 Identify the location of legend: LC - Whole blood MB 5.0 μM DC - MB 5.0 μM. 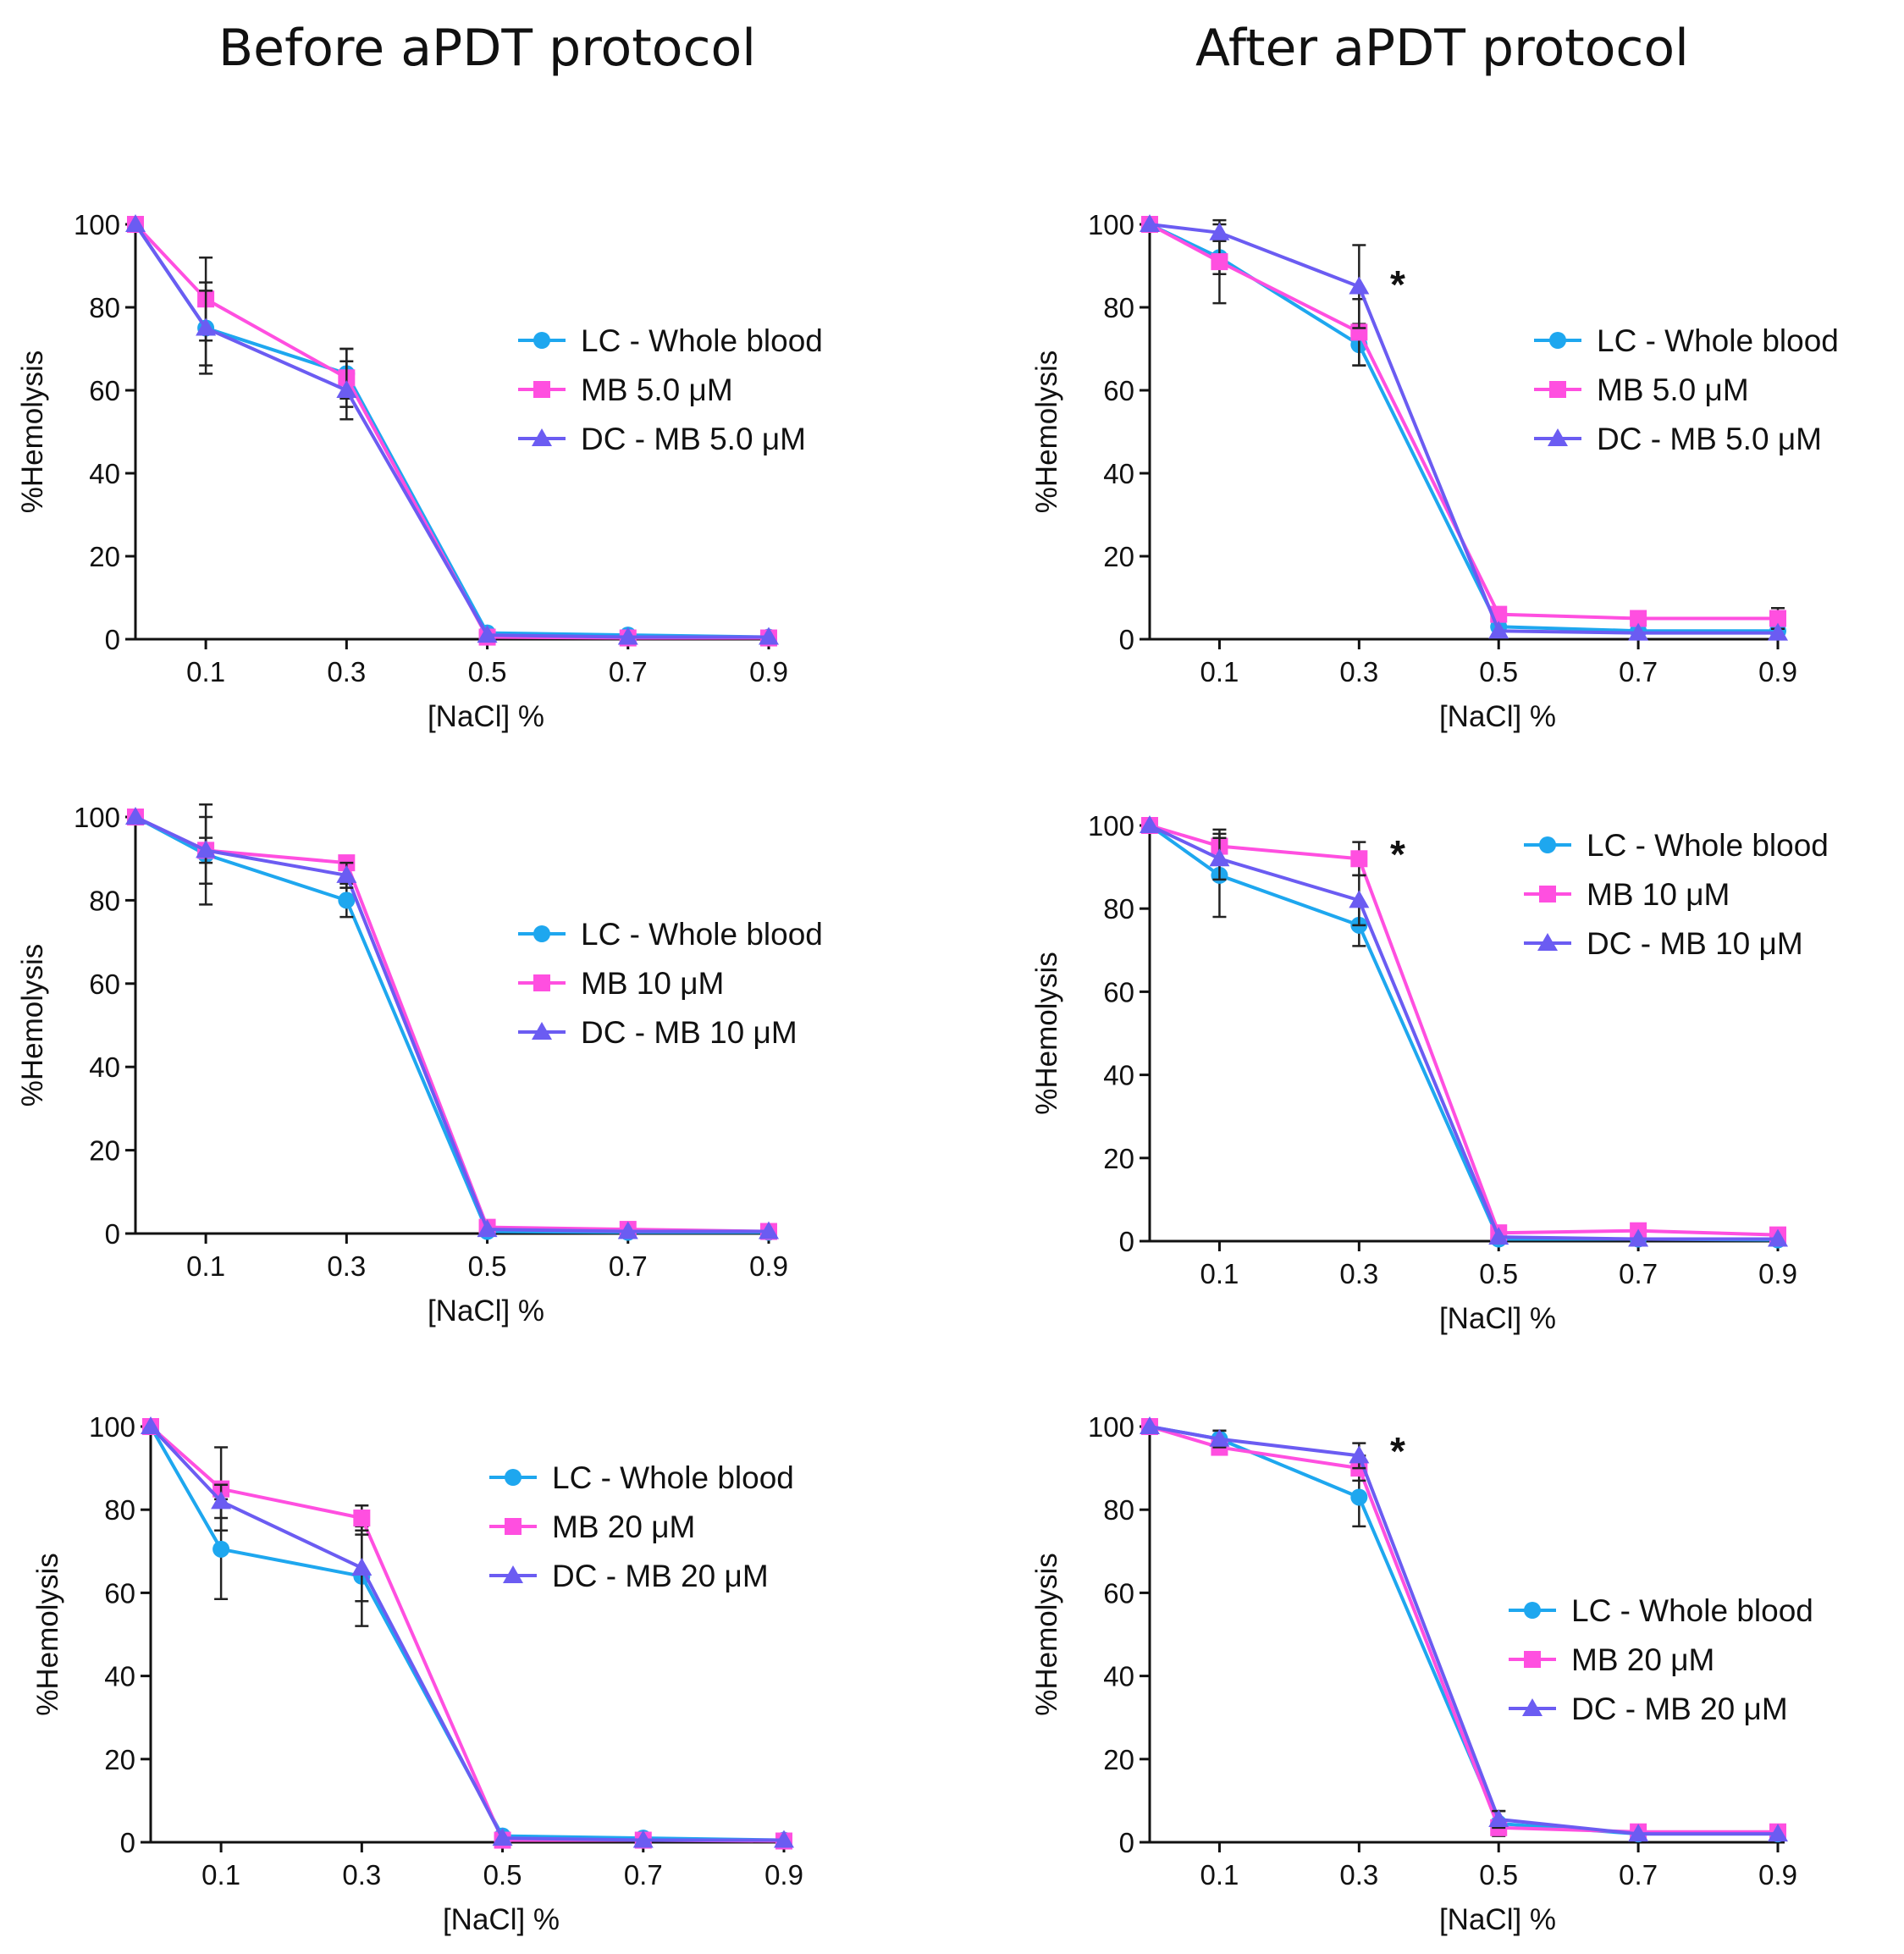
(1687, 389).